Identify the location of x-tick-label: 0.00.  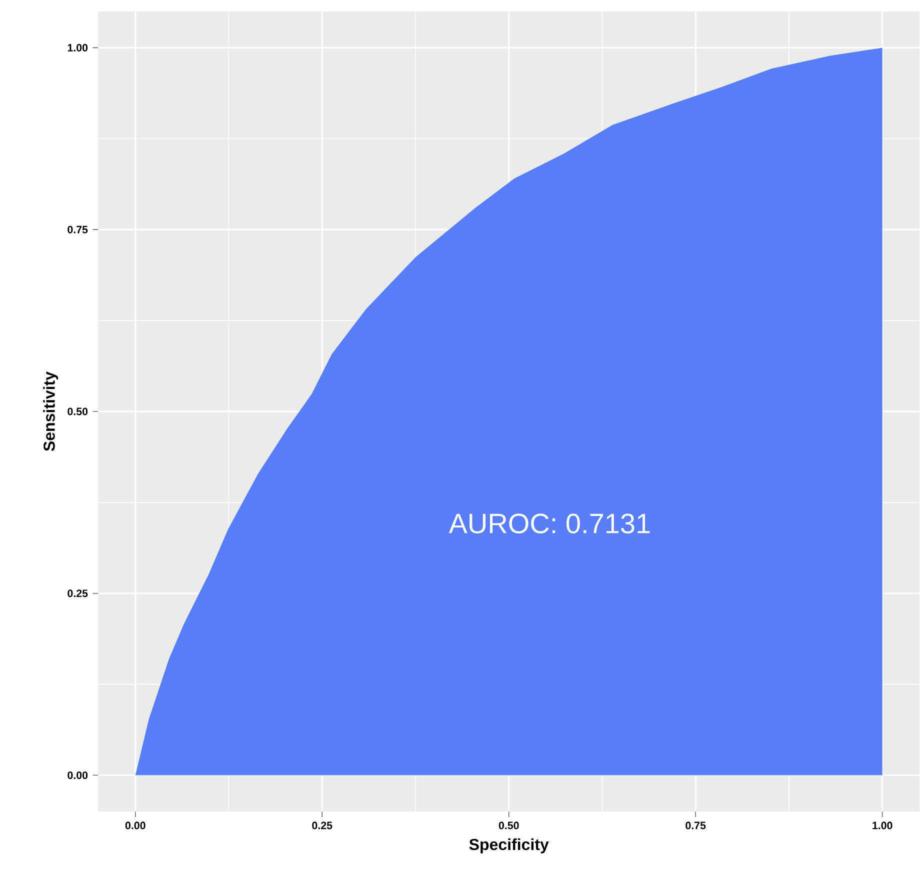
(135, 826).